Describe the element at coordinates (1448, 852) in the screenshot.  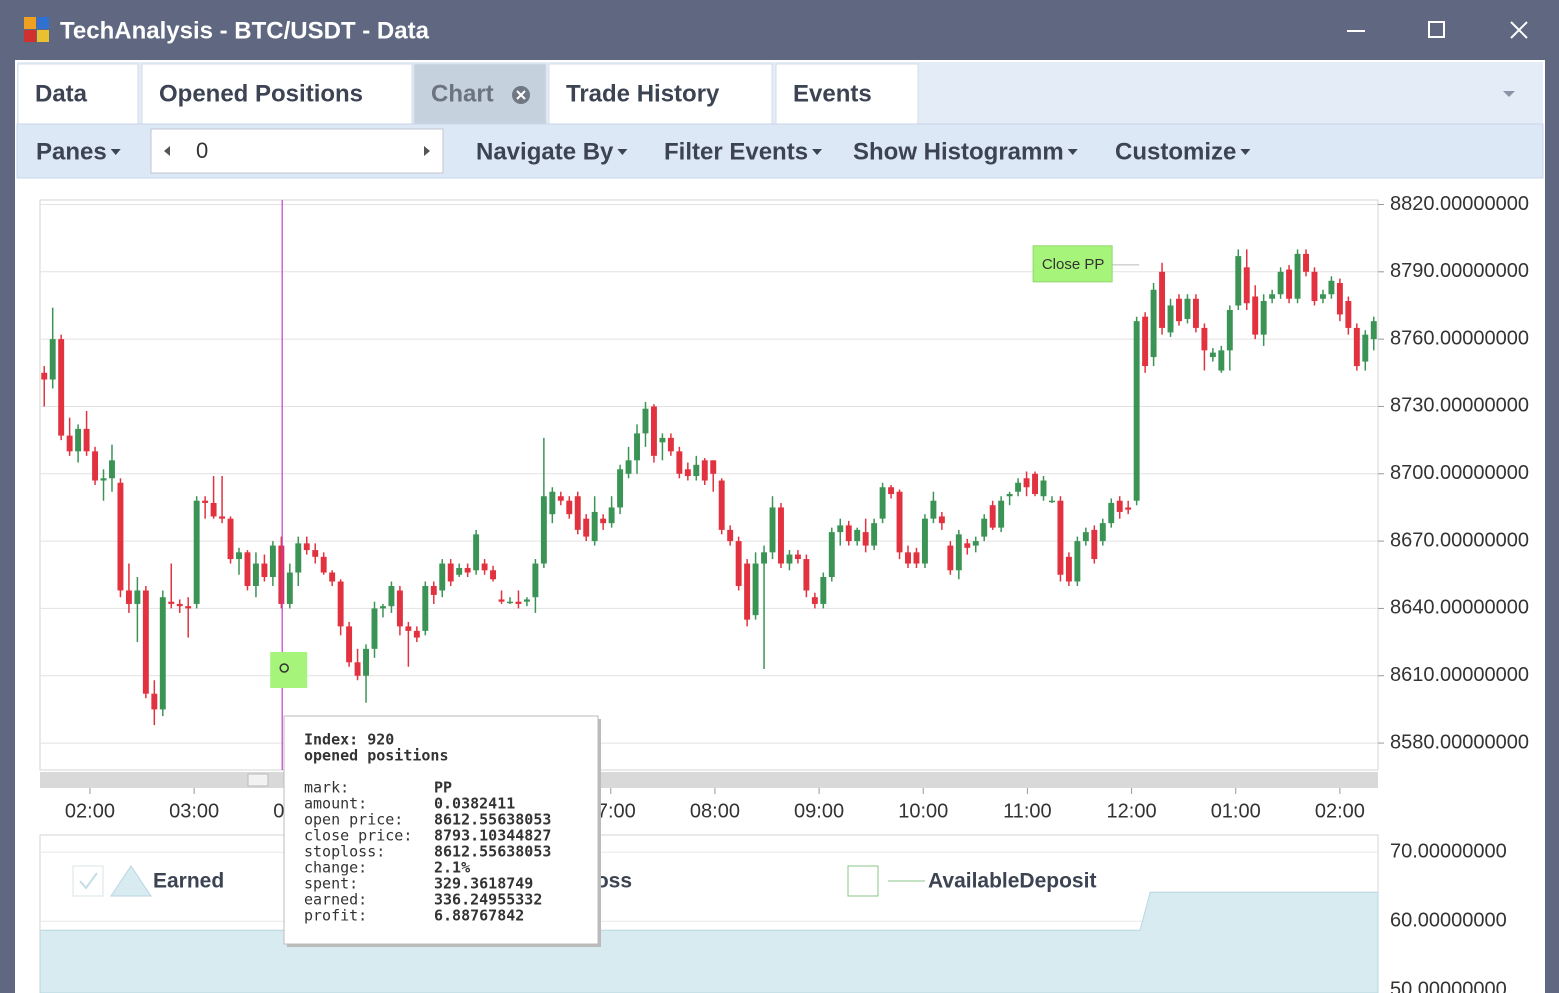
I see `y-tick-label: 70.00000000` at that location.